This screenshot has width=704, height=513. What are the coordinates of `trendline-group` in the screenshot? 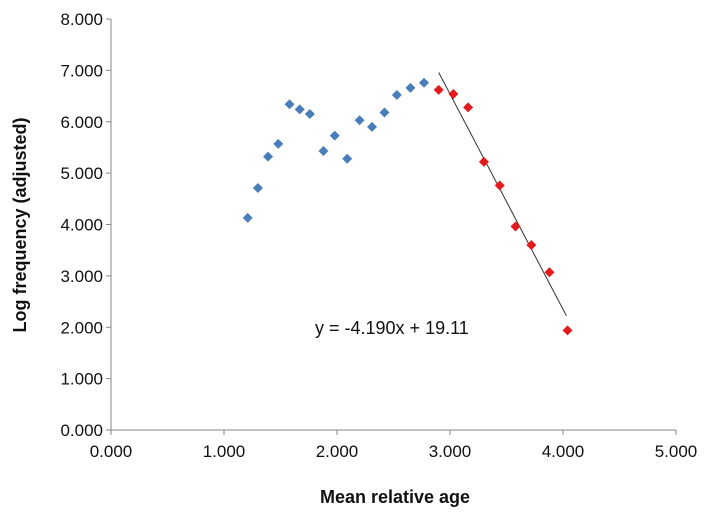 It's located at (502, 194).